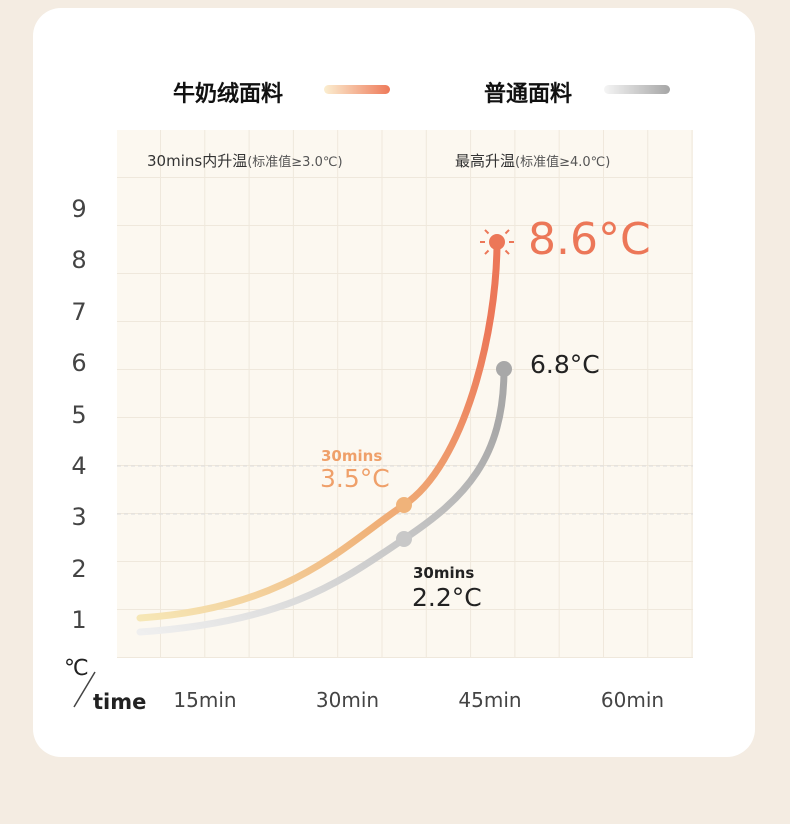 The image size is (790, 824). Describe the element at coordinates (79, 620) in the screenshot. I see `y-tick-1: 1` at that location.